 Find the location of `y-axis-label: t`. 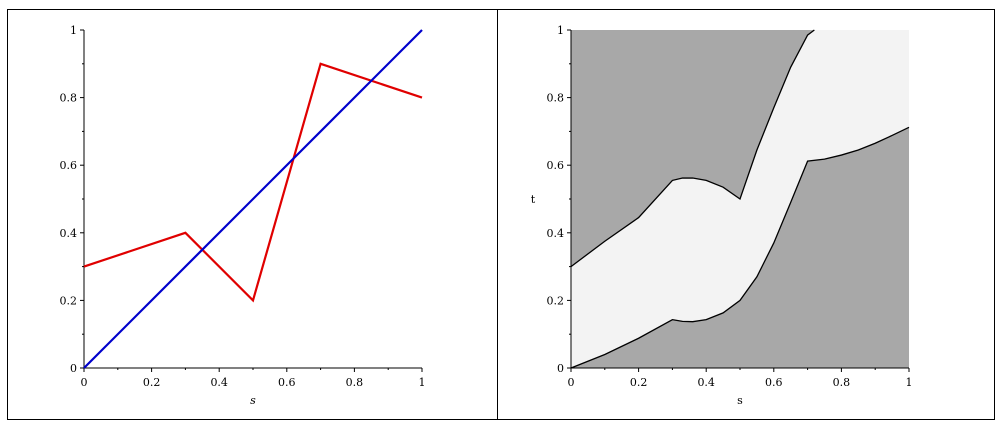

y-axis-label: t is located at coordinates (533, 199).